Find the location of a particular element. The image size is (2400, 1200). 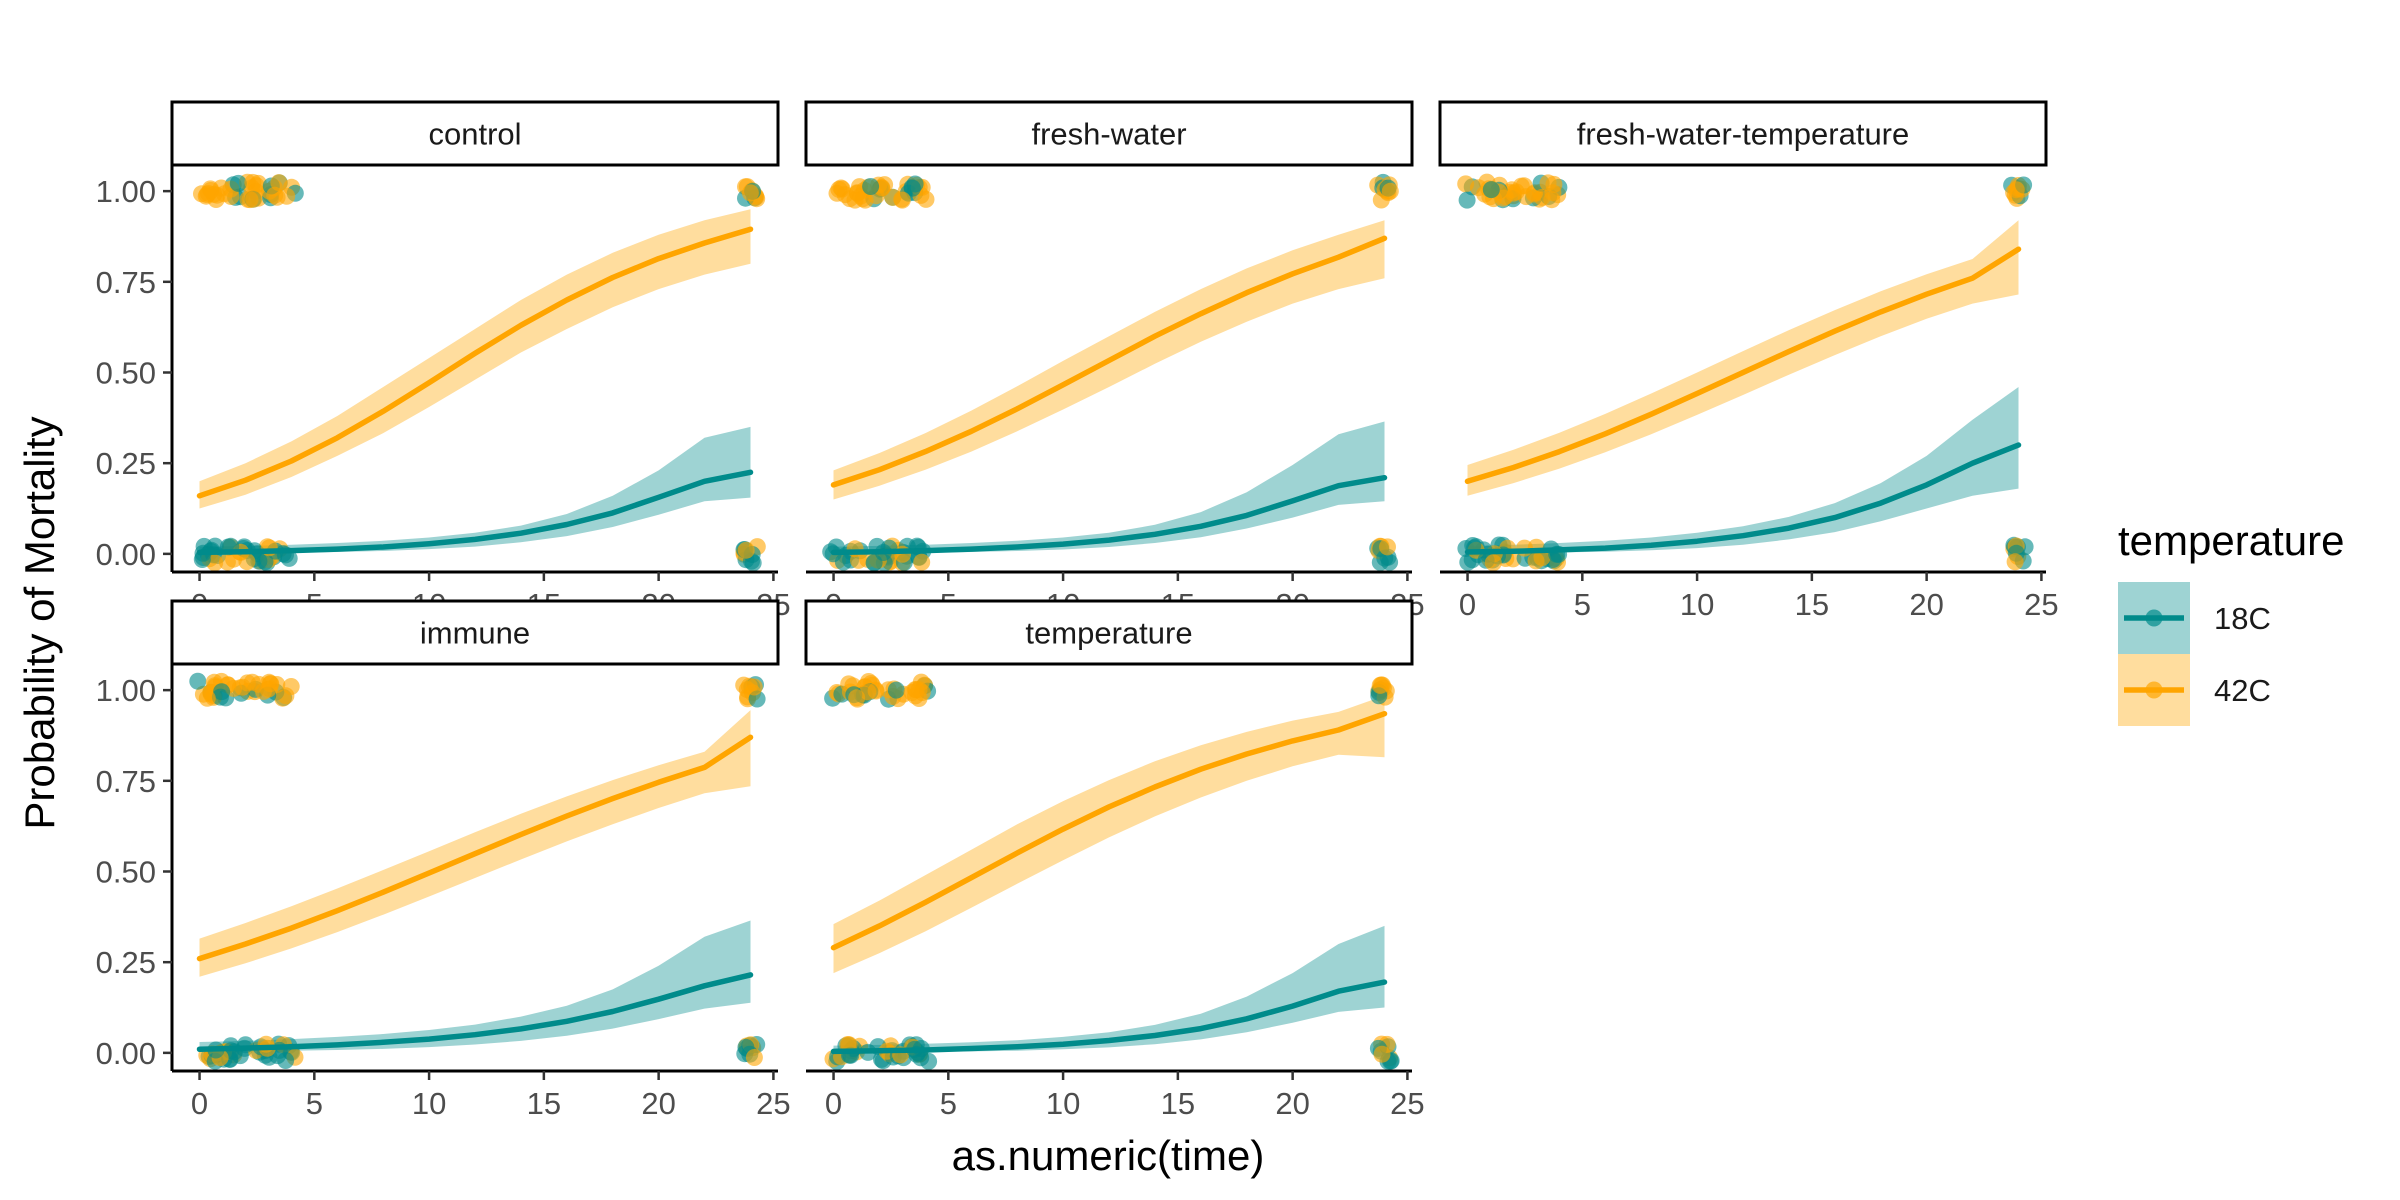

legend-key-18C: 18C is located at coordinates (2194, 618).